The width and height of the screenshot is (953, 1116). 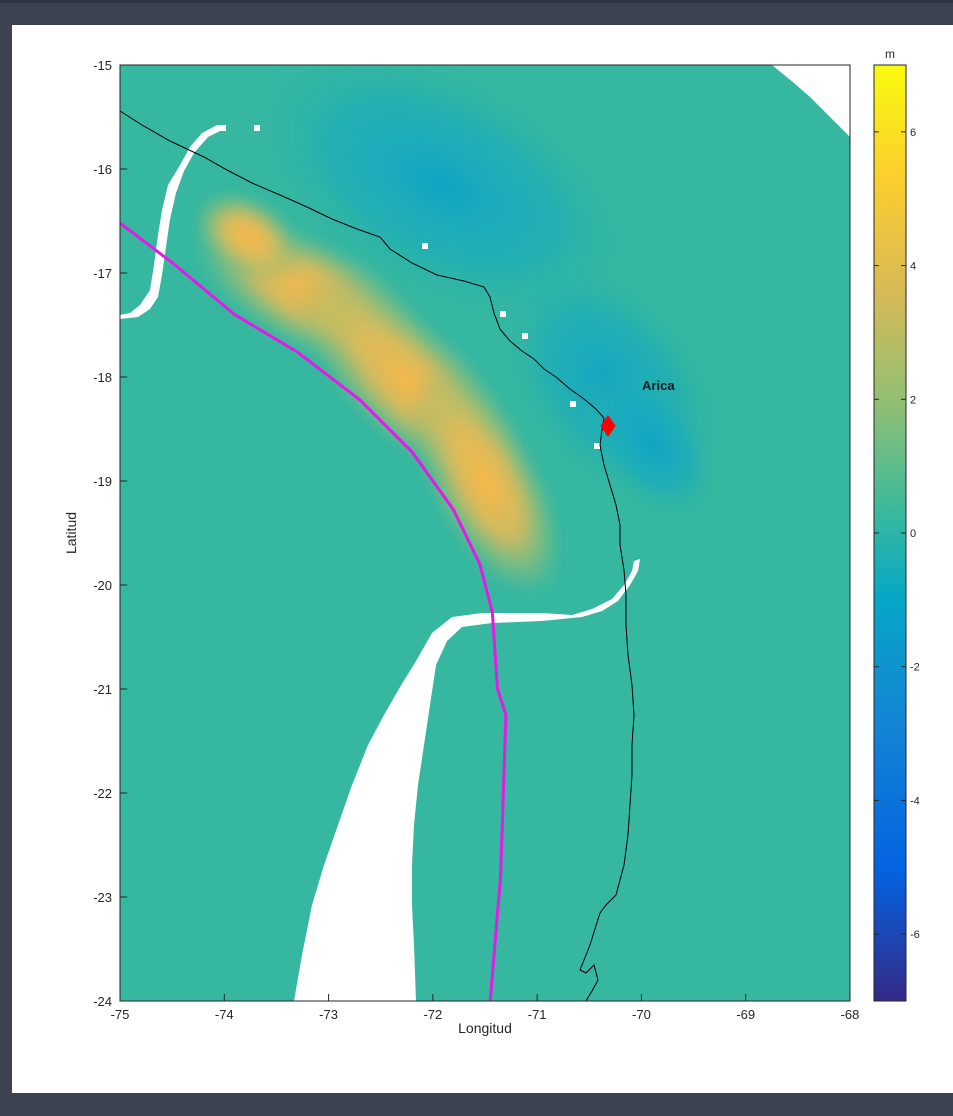 What do you see at coordinates (432, 1014) in the screenshot?
I see `x-tick-label: -72` at bounding box center [432, 1014].